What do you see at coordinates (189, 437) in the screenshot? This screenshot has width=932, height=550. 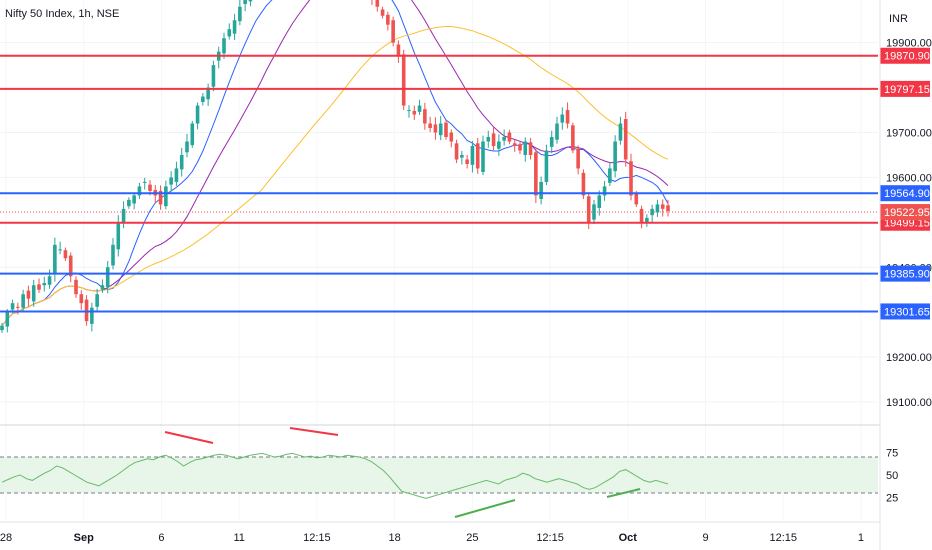 I see `bearish-divergence-line` at bounding box center [189, 437].